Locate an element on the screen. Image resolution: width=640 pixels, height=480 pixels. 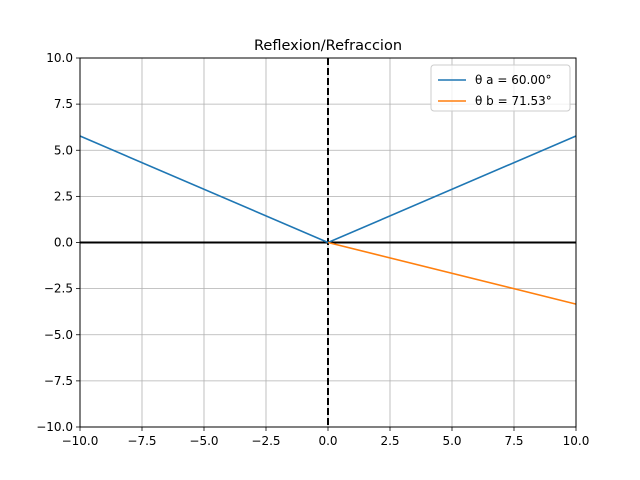
legend: θ a = 60.00° θ b = 71.53° is located at coordinates (500, 88).